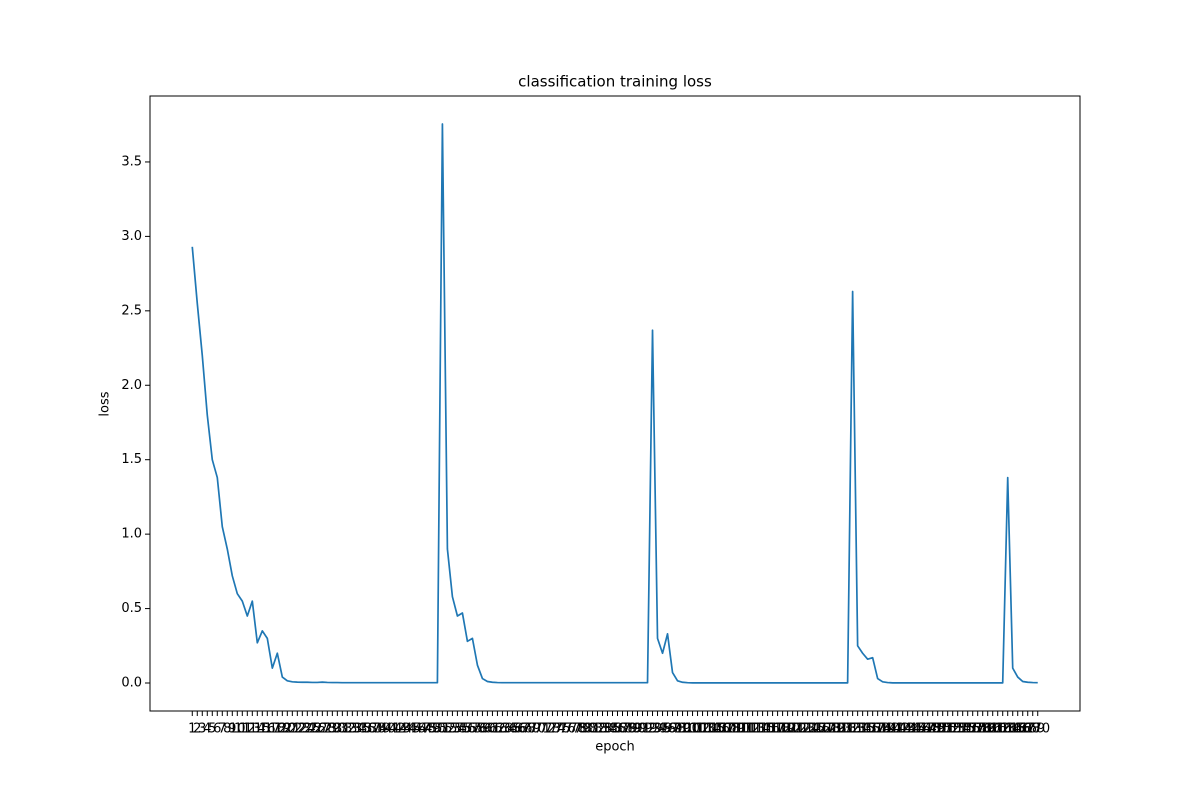 This screenshot has height=804, width=1200. I want to click on x-tick-label: 28, so click(327, 729).